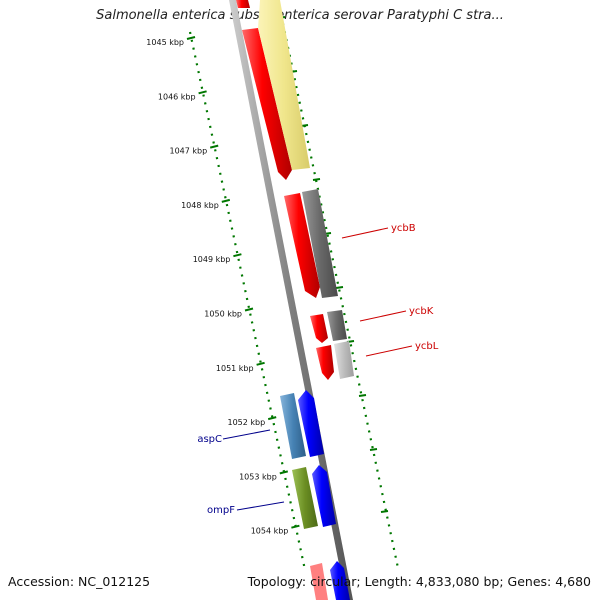 The width and height of the screenshot is (600, 600). Describe the element at coordinates (209, 439) in the screenshot. I see `gene-label-aspC: aspC` at that location.